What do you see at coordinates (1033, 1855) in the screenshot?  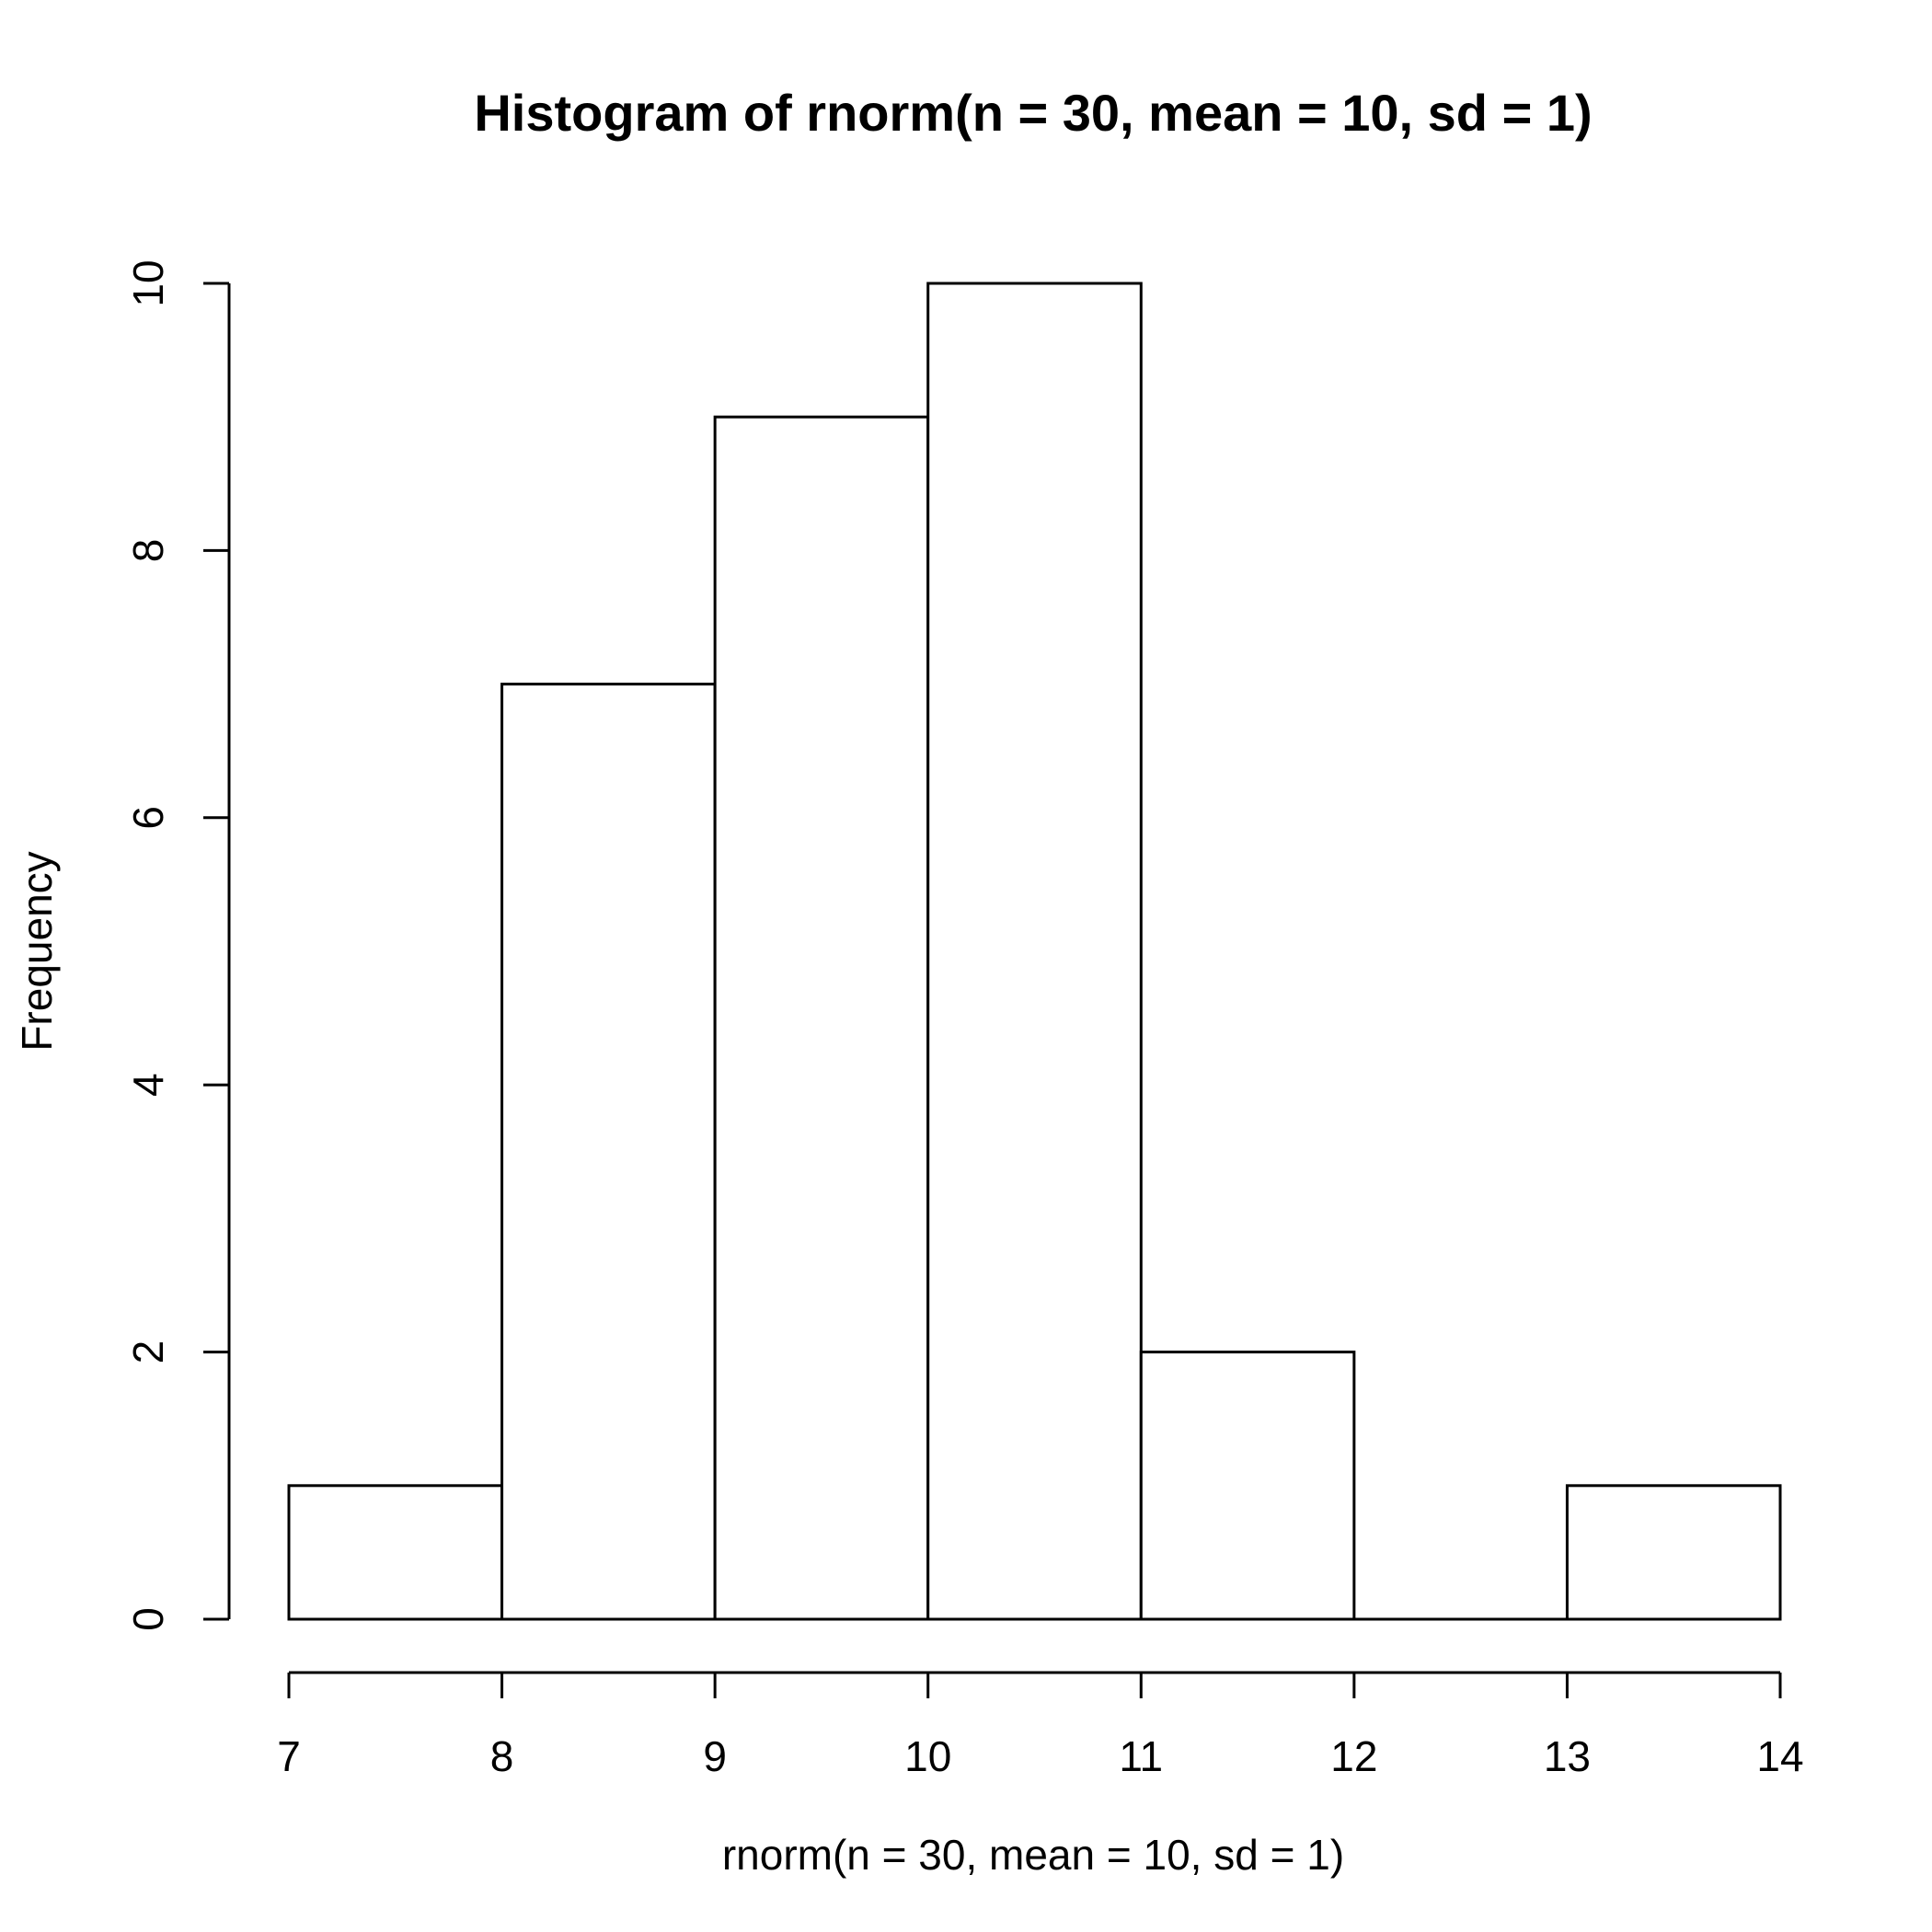 I see `x-axis-title: rnorm(n = 30, mean = 10, sd = 1)` at bounding box center [1033, 1855].